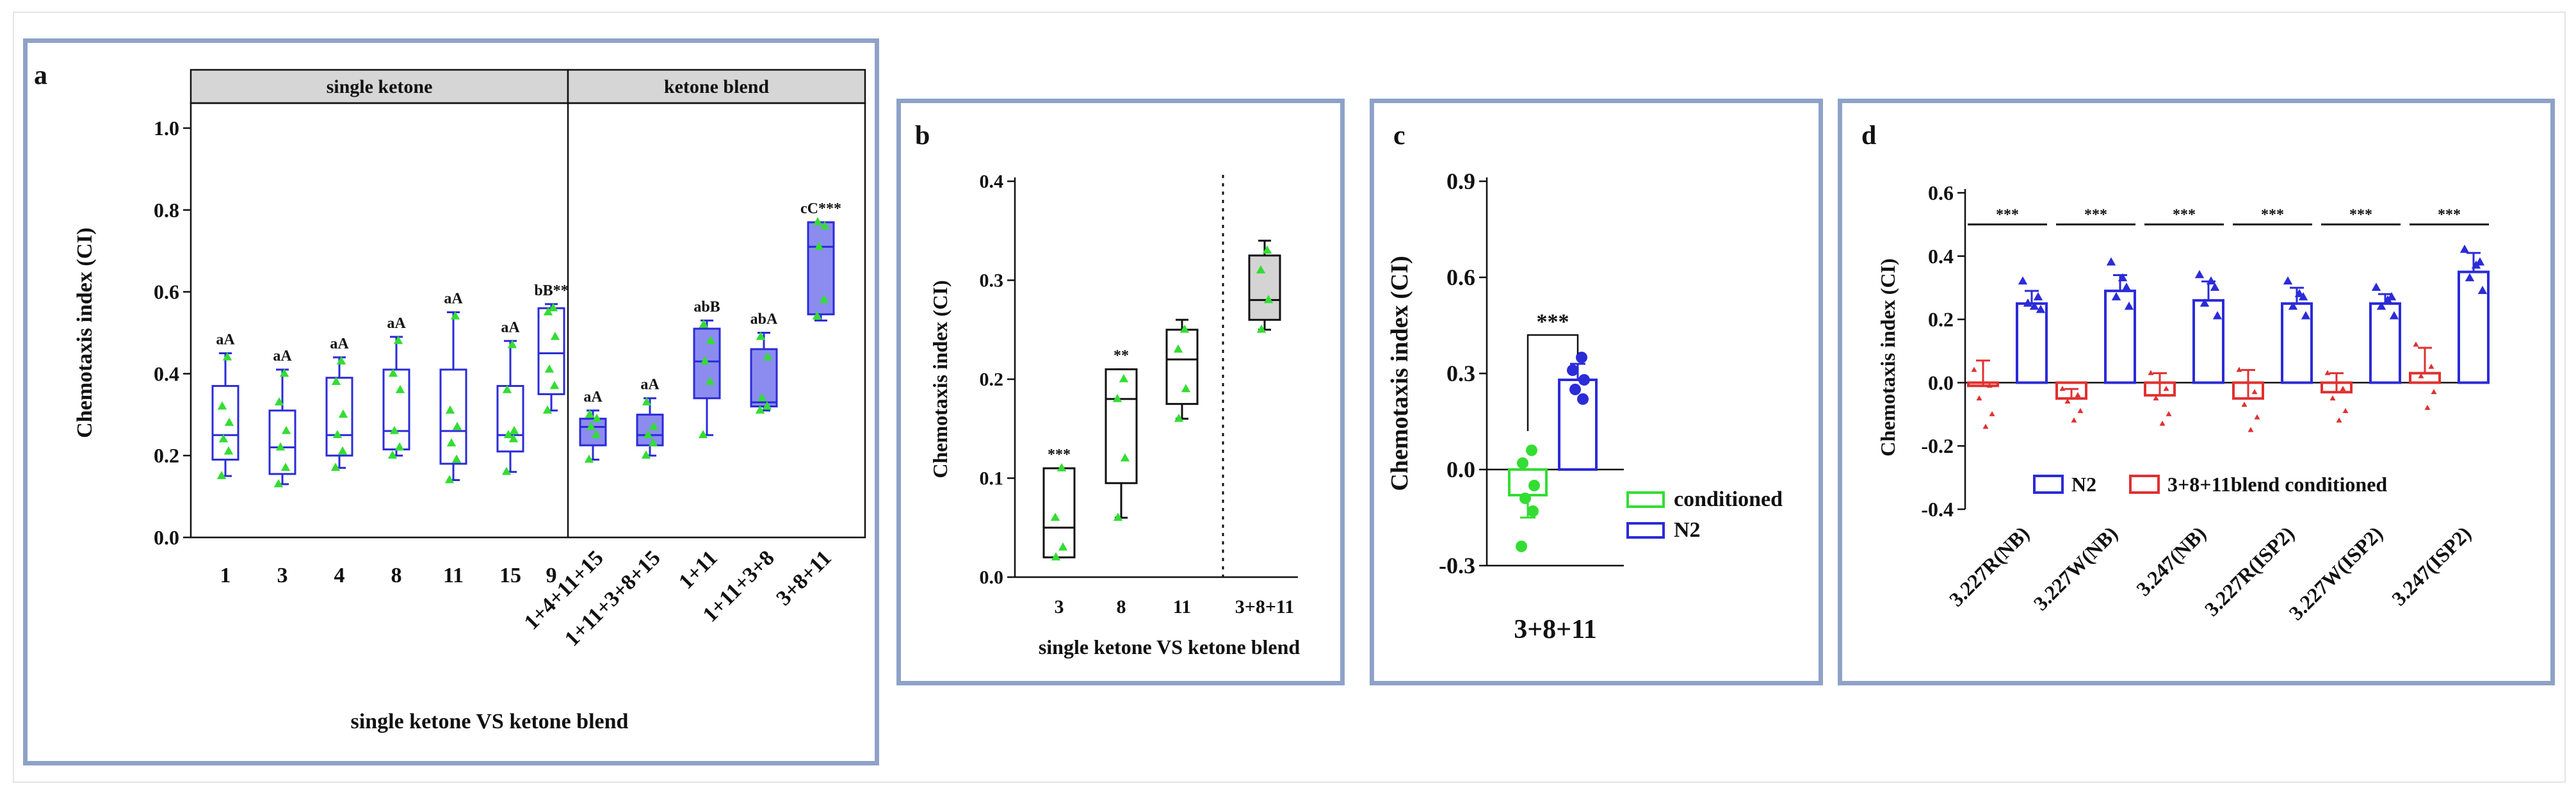  I want to click on x-tick-label: 3.227R(NB), so click(1989, 565).